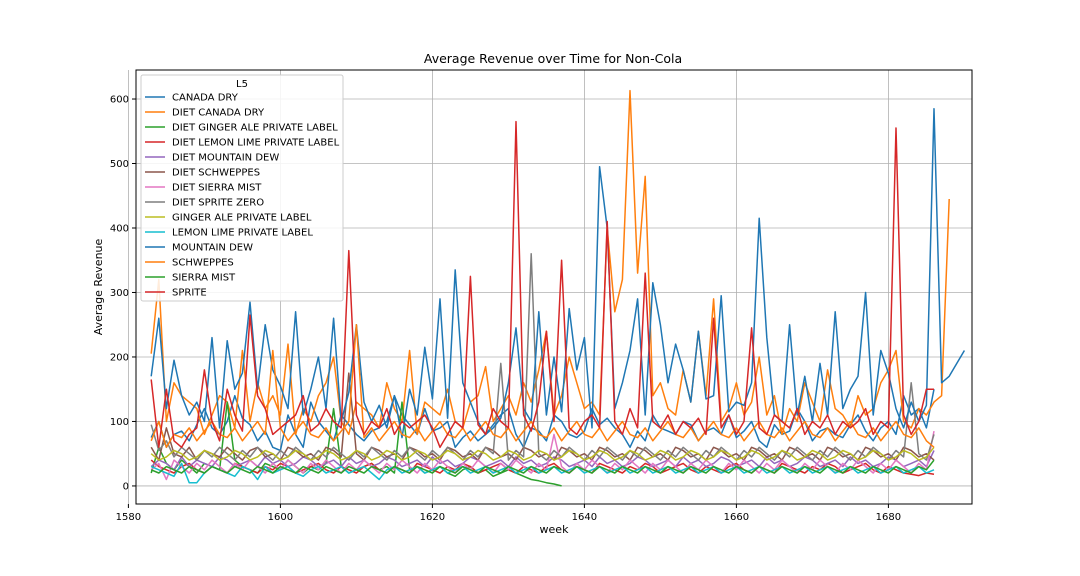 This screenshot has height=576, width=1080. Describe the element at coordinates (542, 416) in the screenshot. I see `series-line-diet-schweppes` at that location.